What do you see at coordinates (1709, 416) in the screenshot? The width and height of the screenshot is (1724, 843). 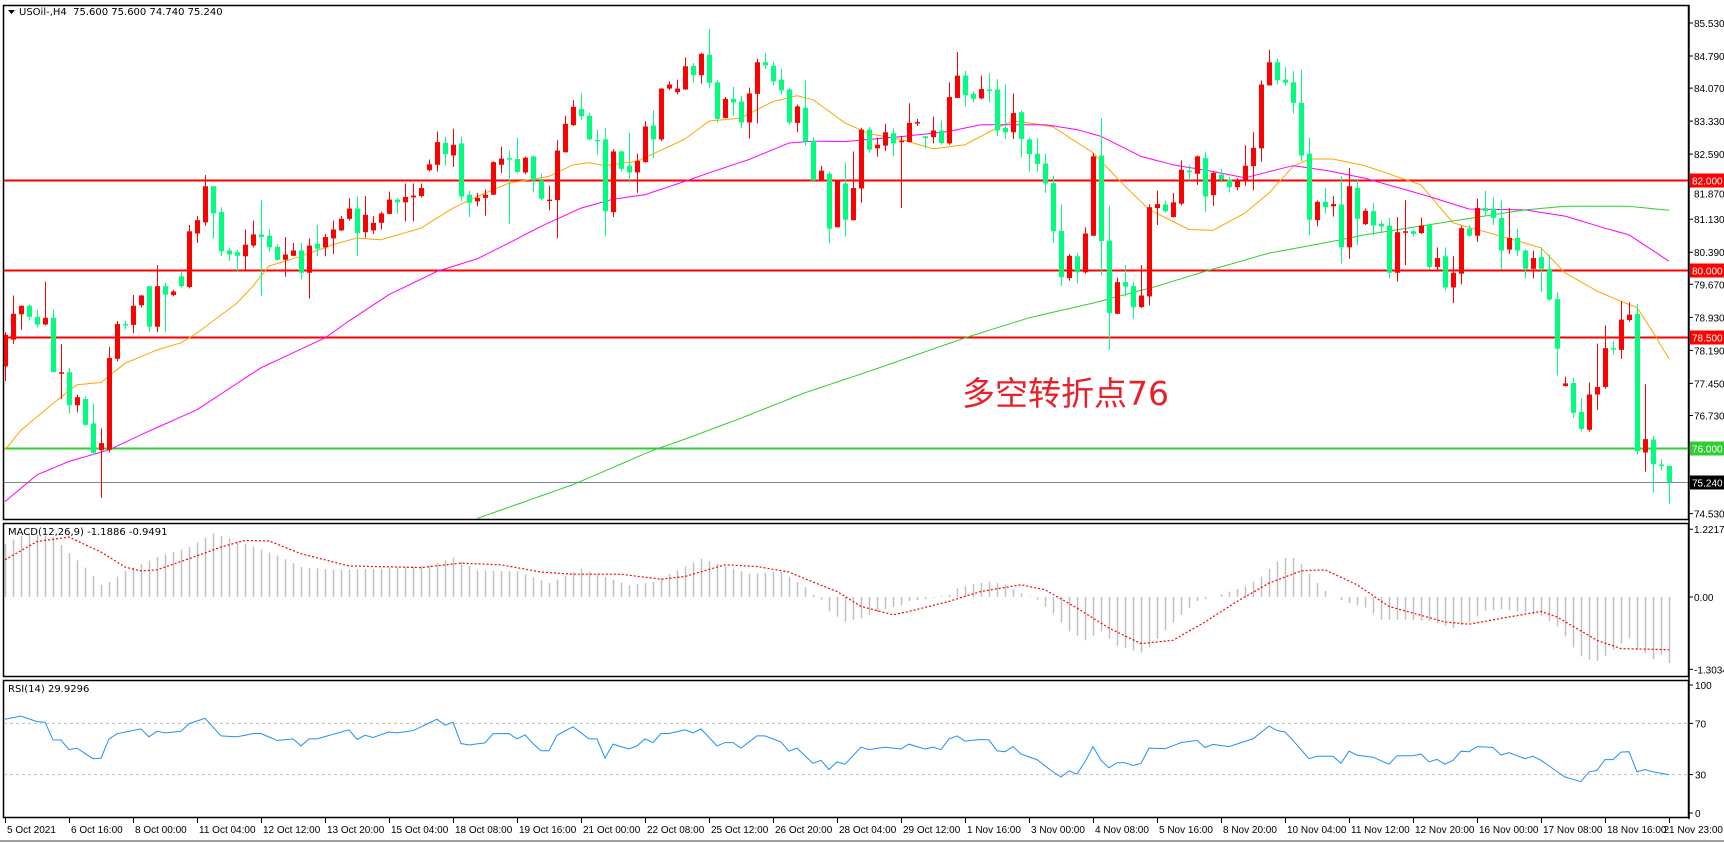 I see `price-tick-label: 76.730` at bounding box center [1709, 416].